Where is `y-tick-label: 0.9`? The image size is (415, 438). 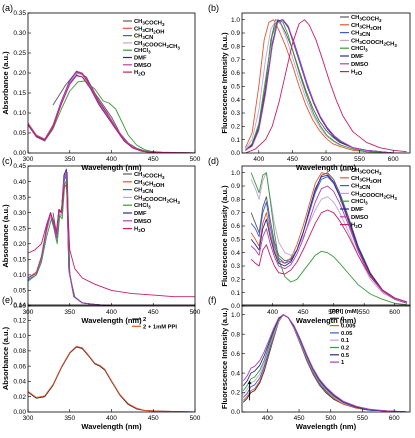
y-tick-label: 0.9 is located at coordinates (235, 33).